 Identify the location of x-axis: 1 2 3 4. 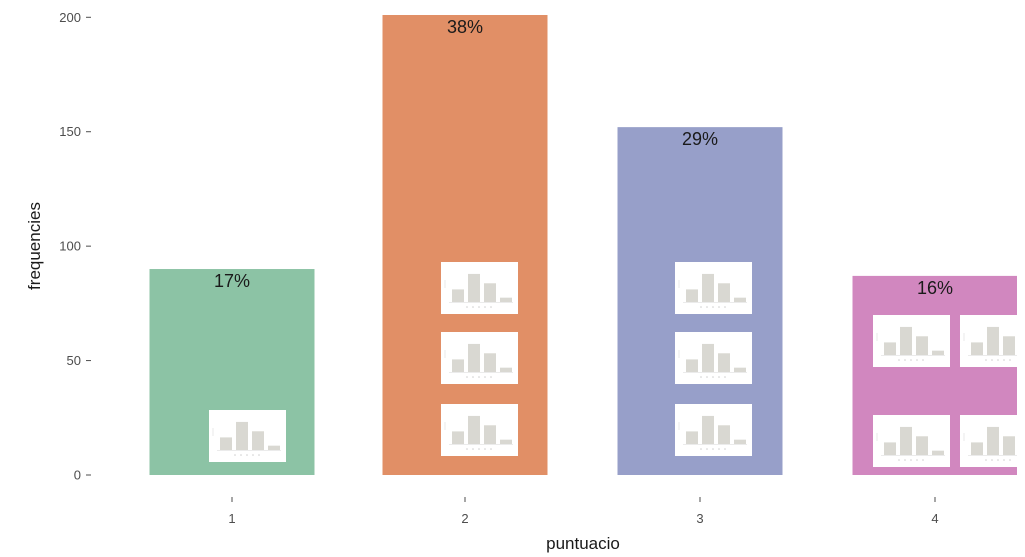
(583, 511).